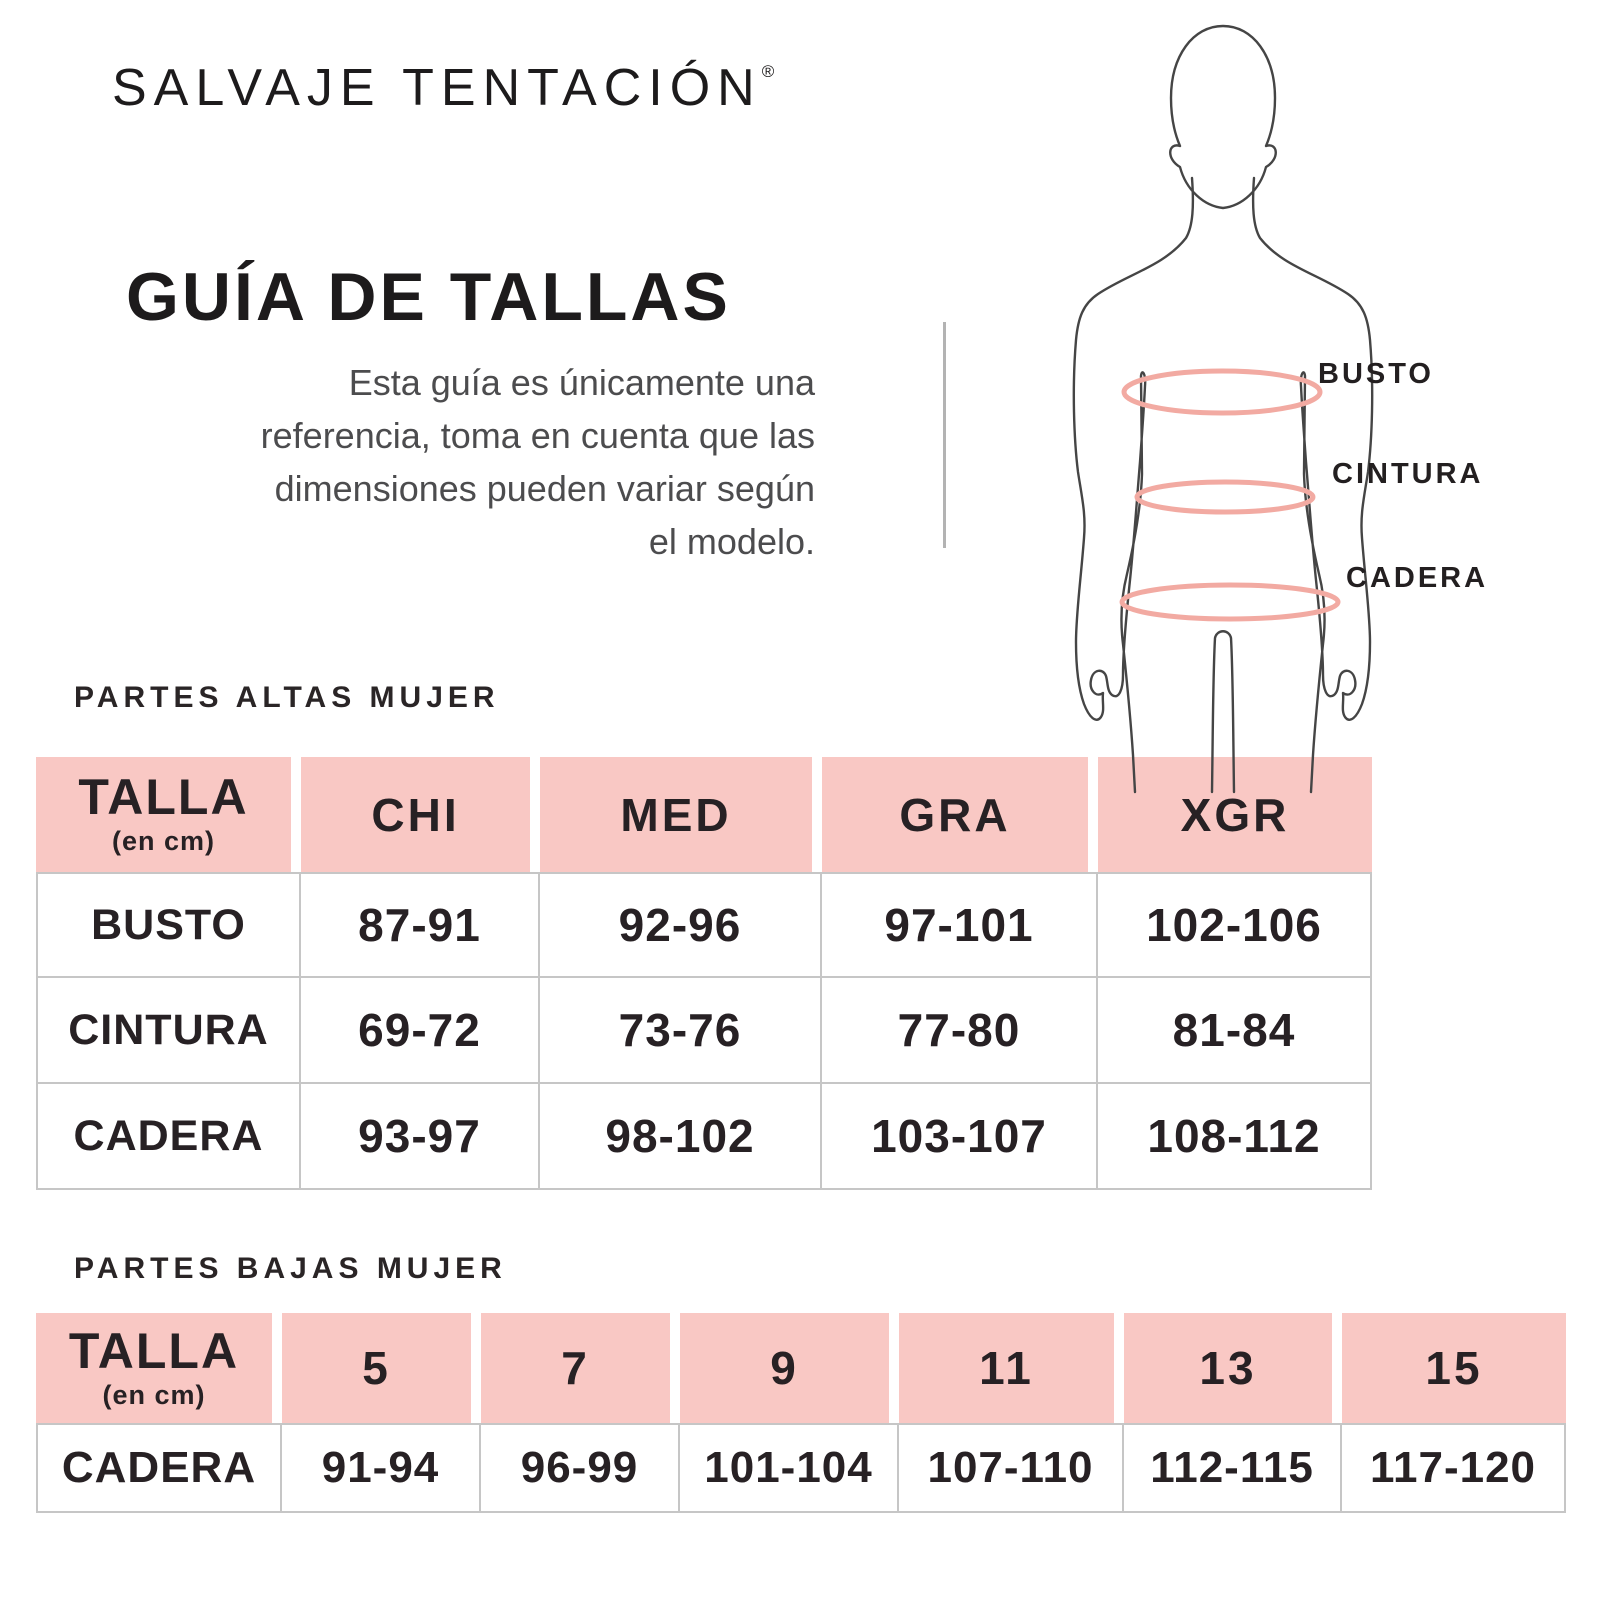  Describe the element at coordinates (420, 925) in the screenshot. I see `table-cell: 87-91` at that location.